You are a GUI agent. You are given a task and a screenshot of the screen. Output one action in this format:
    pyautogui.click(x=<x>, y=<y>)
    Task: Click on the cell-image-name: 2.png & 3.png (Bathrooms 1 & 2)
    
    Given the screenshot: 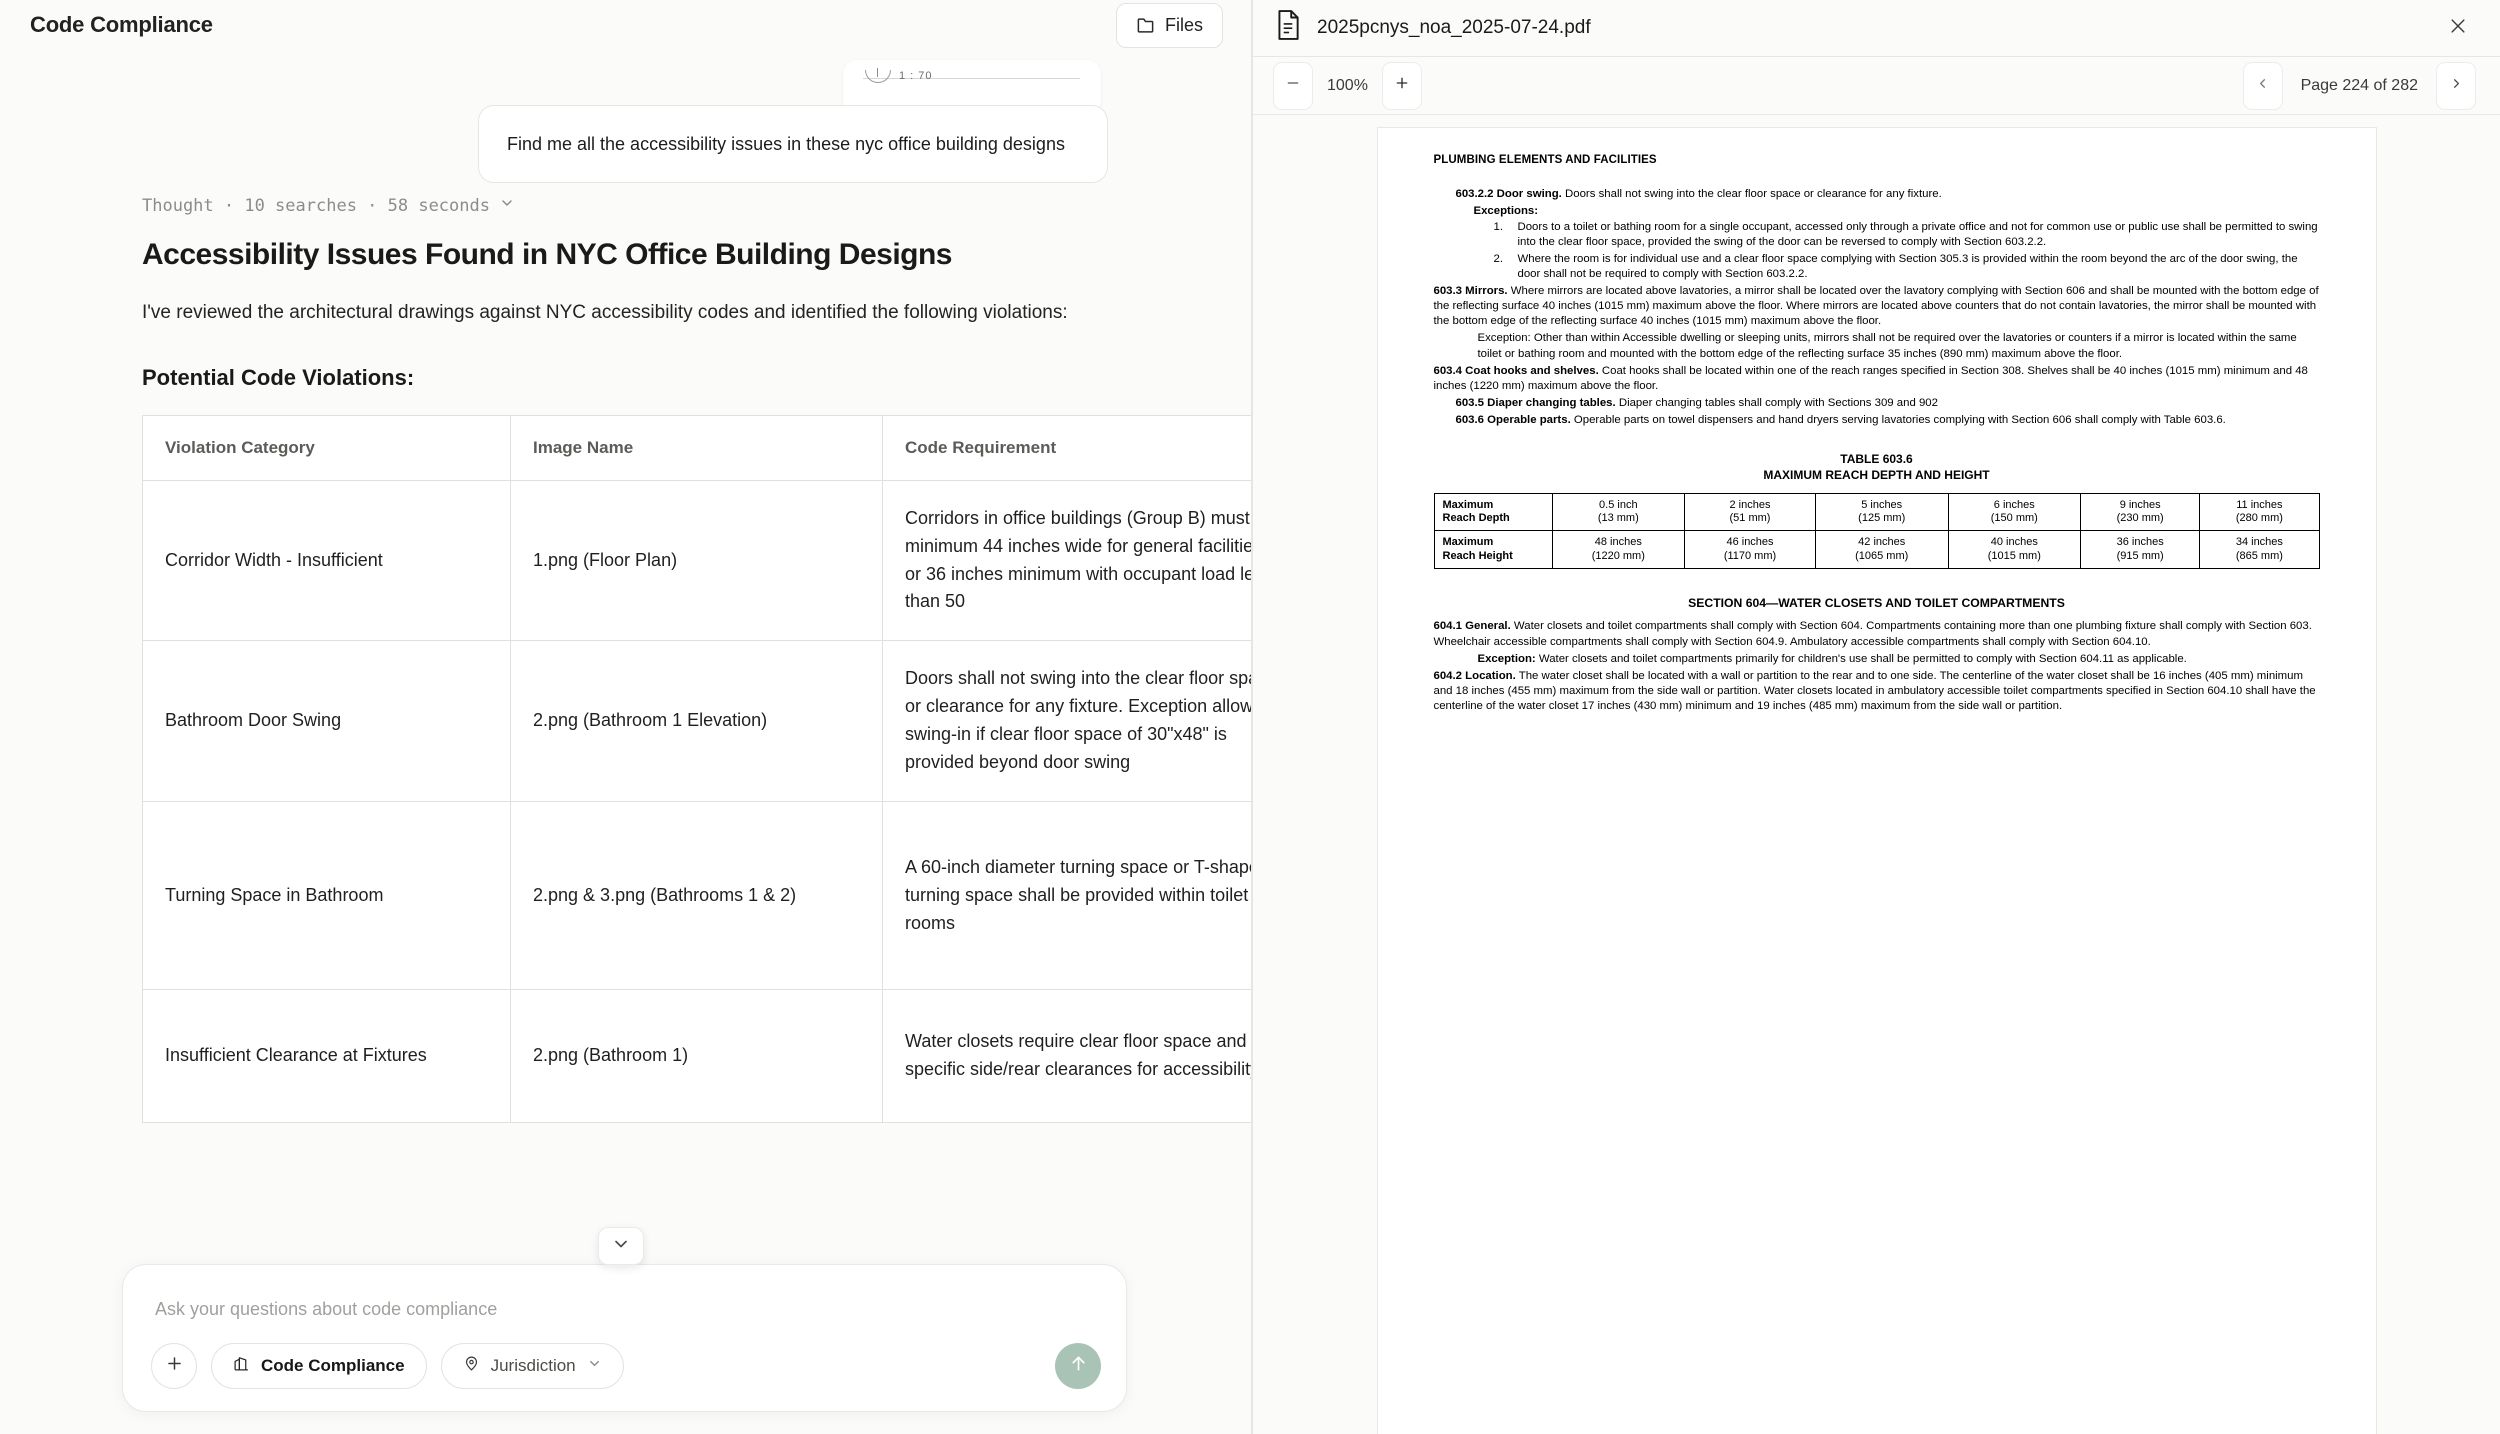 What is the action you would take?
    pyautogui.click(x=696, y=895)
    